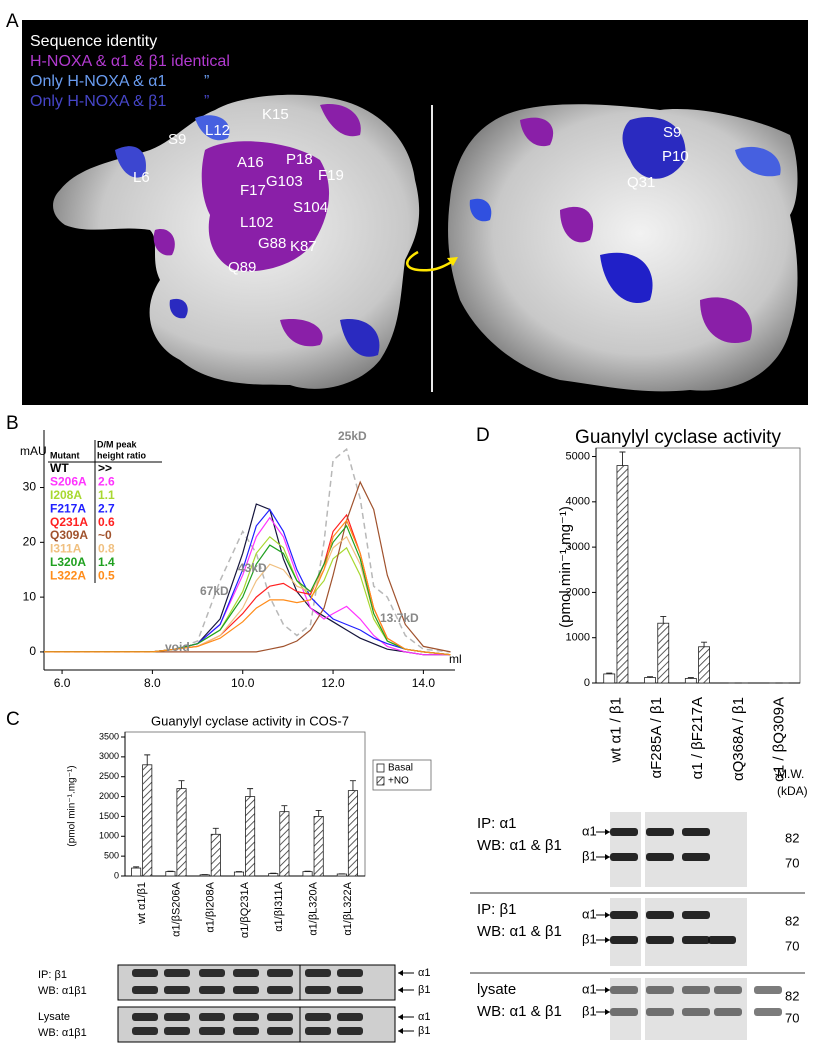  Describe the element at coordinates (206, 101) in the screenshot. I see `legend-mark: ”` at that location.